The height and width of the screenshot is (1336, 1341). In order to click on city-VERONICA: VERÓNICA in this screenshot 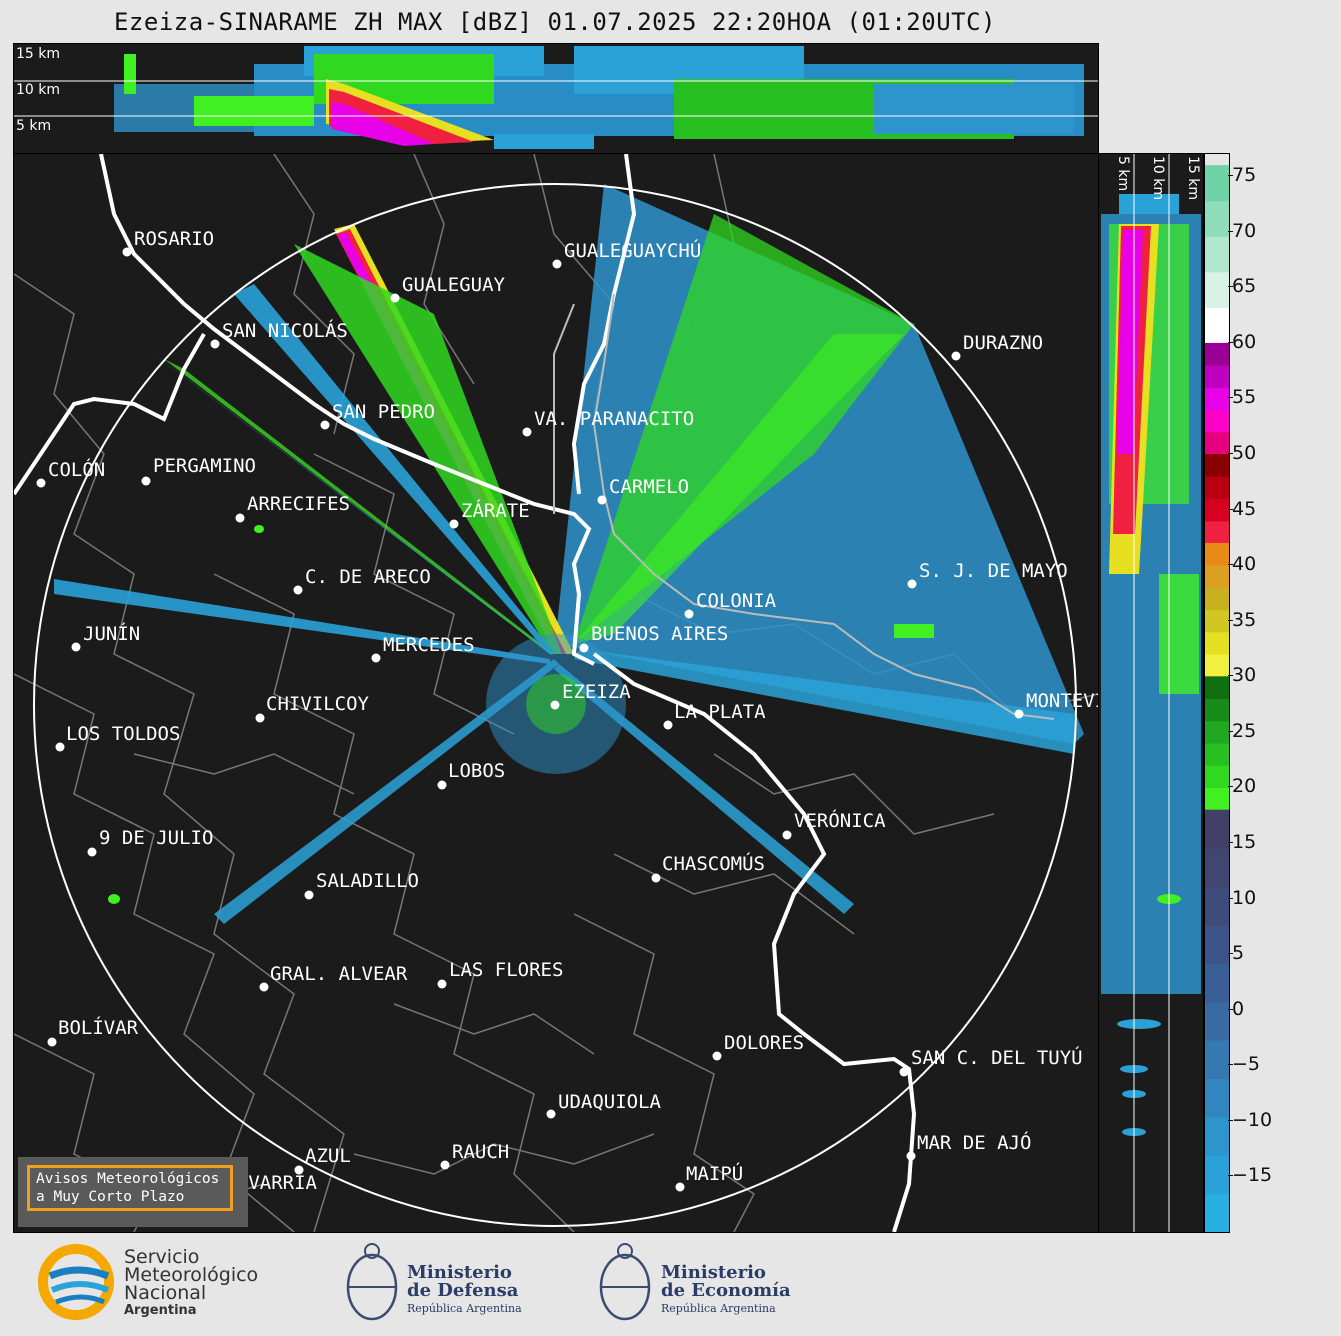, I will do `click(834, 824)`.